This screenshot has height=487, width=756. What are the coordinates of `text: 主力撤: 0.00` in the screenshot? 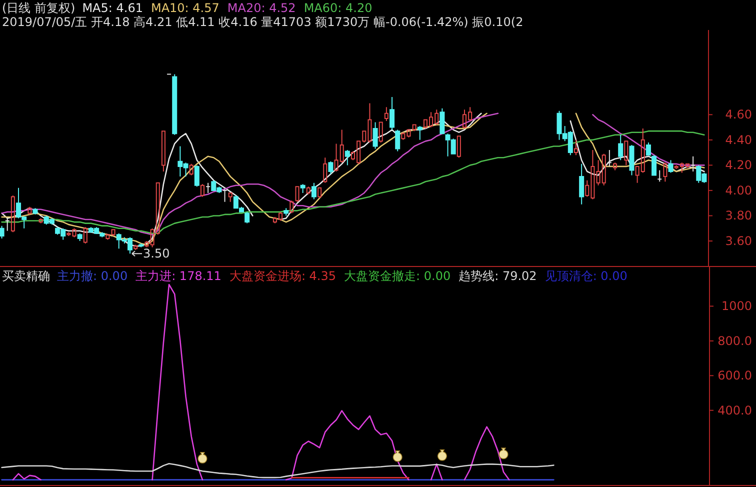 It's located at (92, 276).